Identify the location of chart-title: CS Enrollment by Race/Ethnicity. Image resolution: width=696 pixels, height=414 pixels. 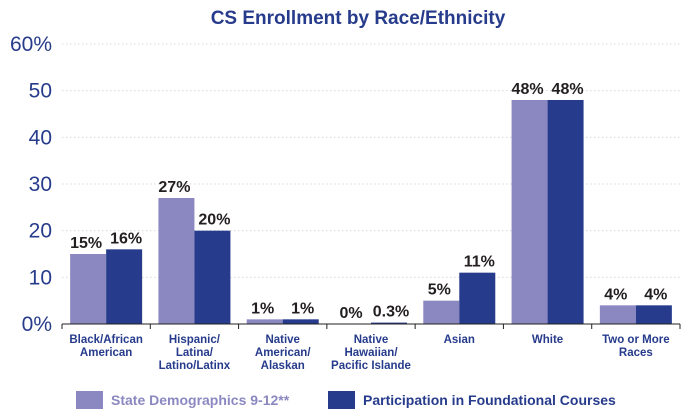
(358, 18).